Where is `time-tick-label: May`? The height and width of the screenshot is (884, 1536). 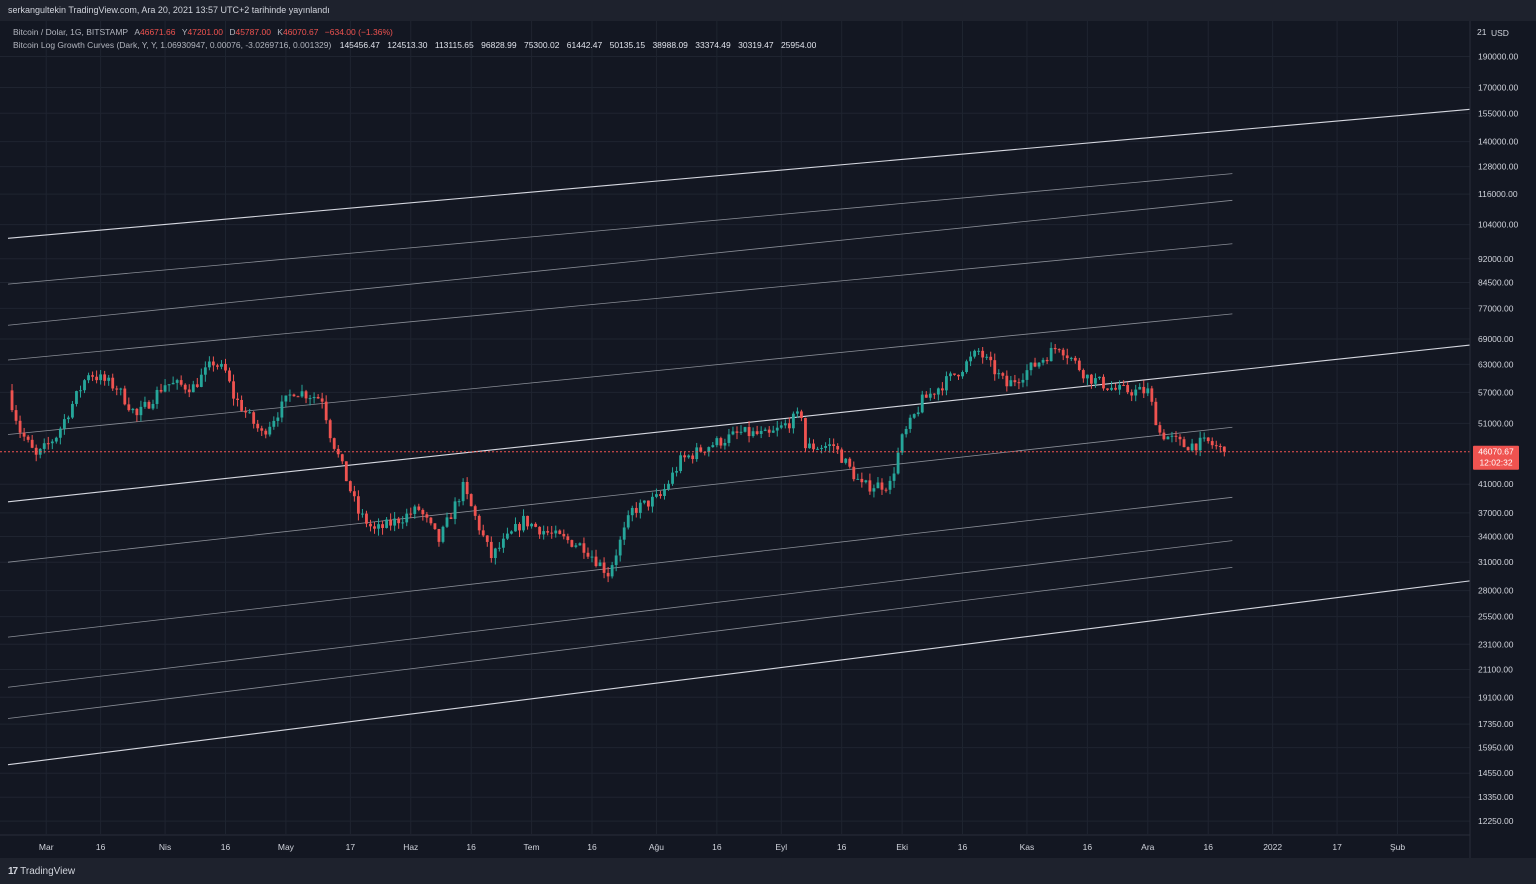 time-tick-label: May is located at coordinates (286, 847).